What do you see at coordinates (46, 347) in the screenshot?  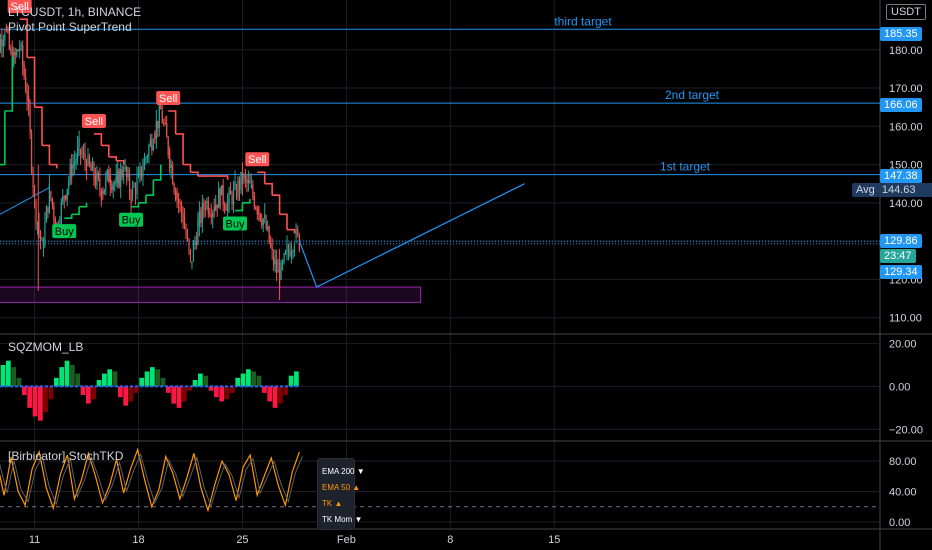 I see `squeeze-pane-title: SQZMOM_LB` at bounding box center [46, 347].